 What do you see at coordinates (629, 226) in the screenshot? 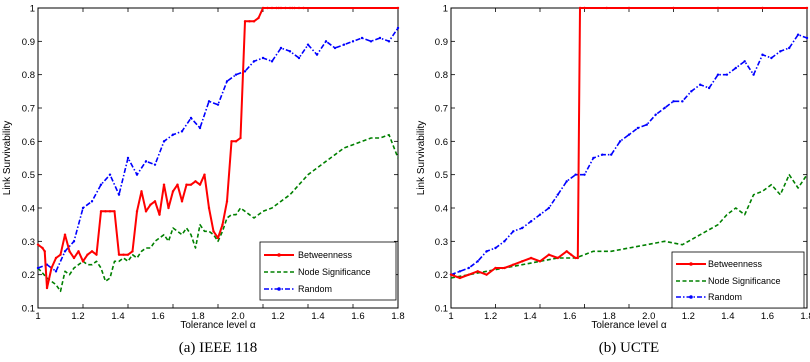
I see `series-line-node-significance` at bounding box center [629, 226].